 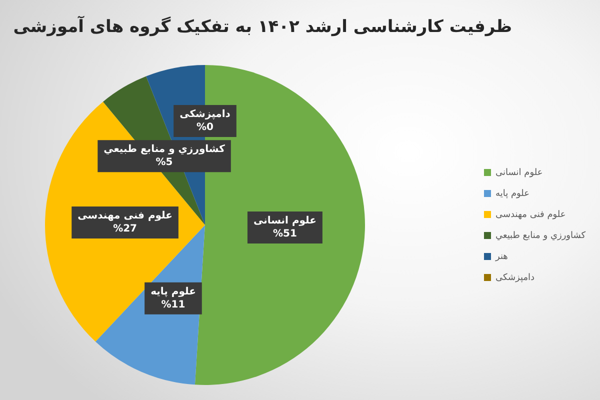 I want to click on data-label: %11, so click(x=173, y=305).